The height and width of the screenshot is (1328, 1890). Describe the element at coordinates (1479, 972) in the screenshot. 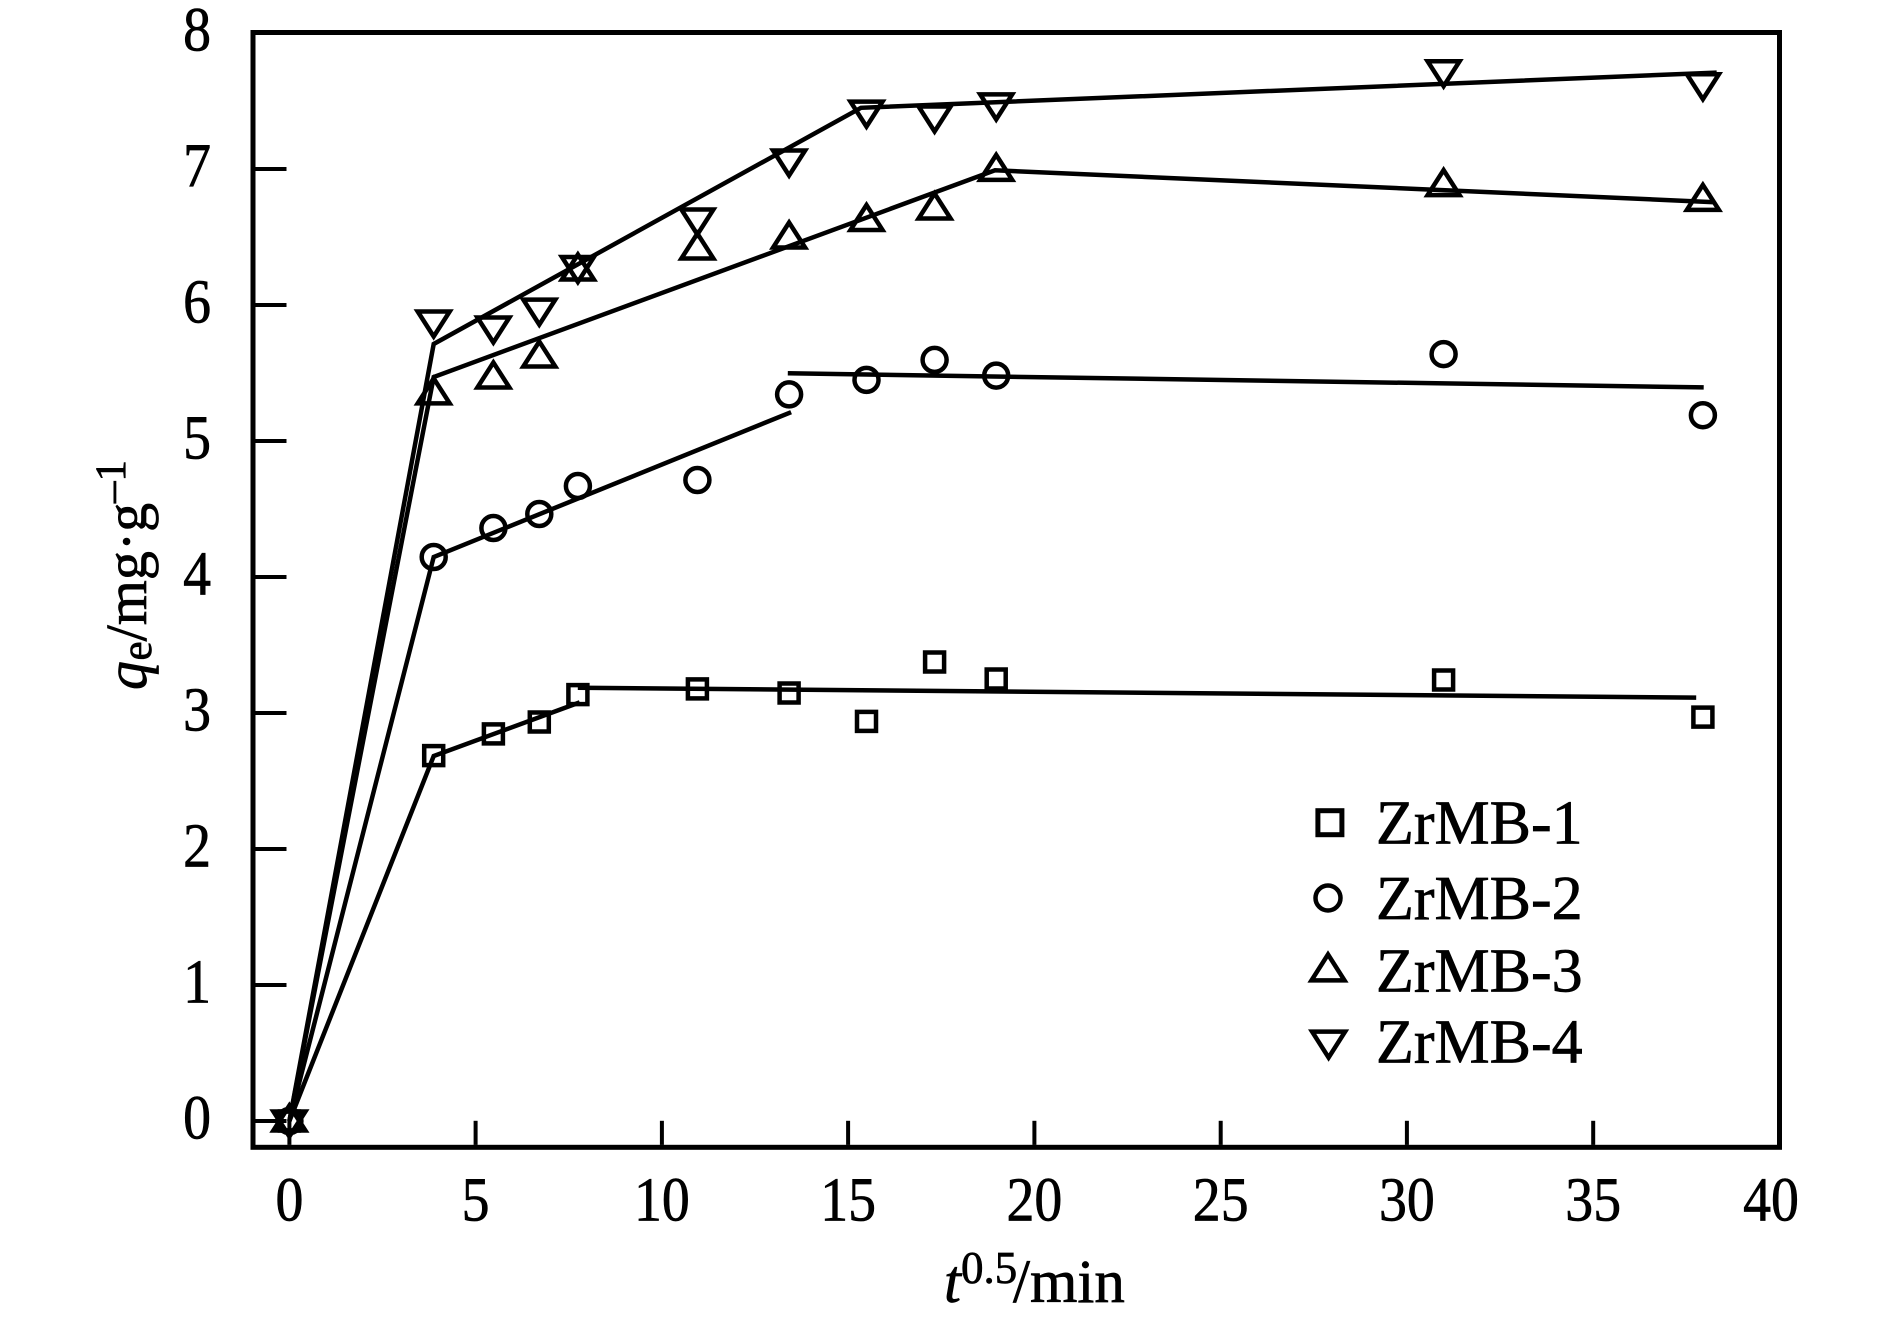

I see `svg-text: ZrMB-3` at that location.